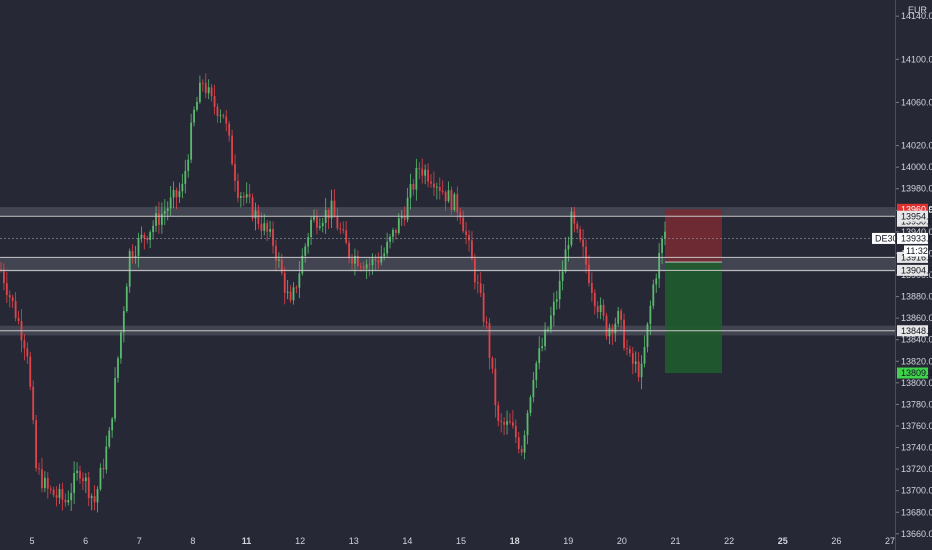  I want to click on time-tick-label: 11, so click(247, 541).